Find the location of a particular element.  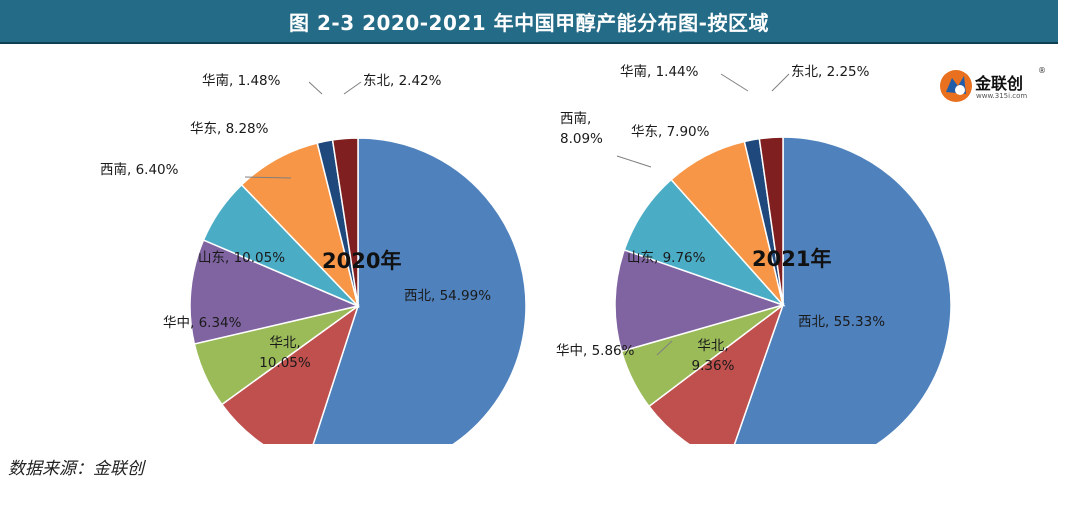

data-label-西南: 西南, 6.40% is located at coordinates (139, 170).